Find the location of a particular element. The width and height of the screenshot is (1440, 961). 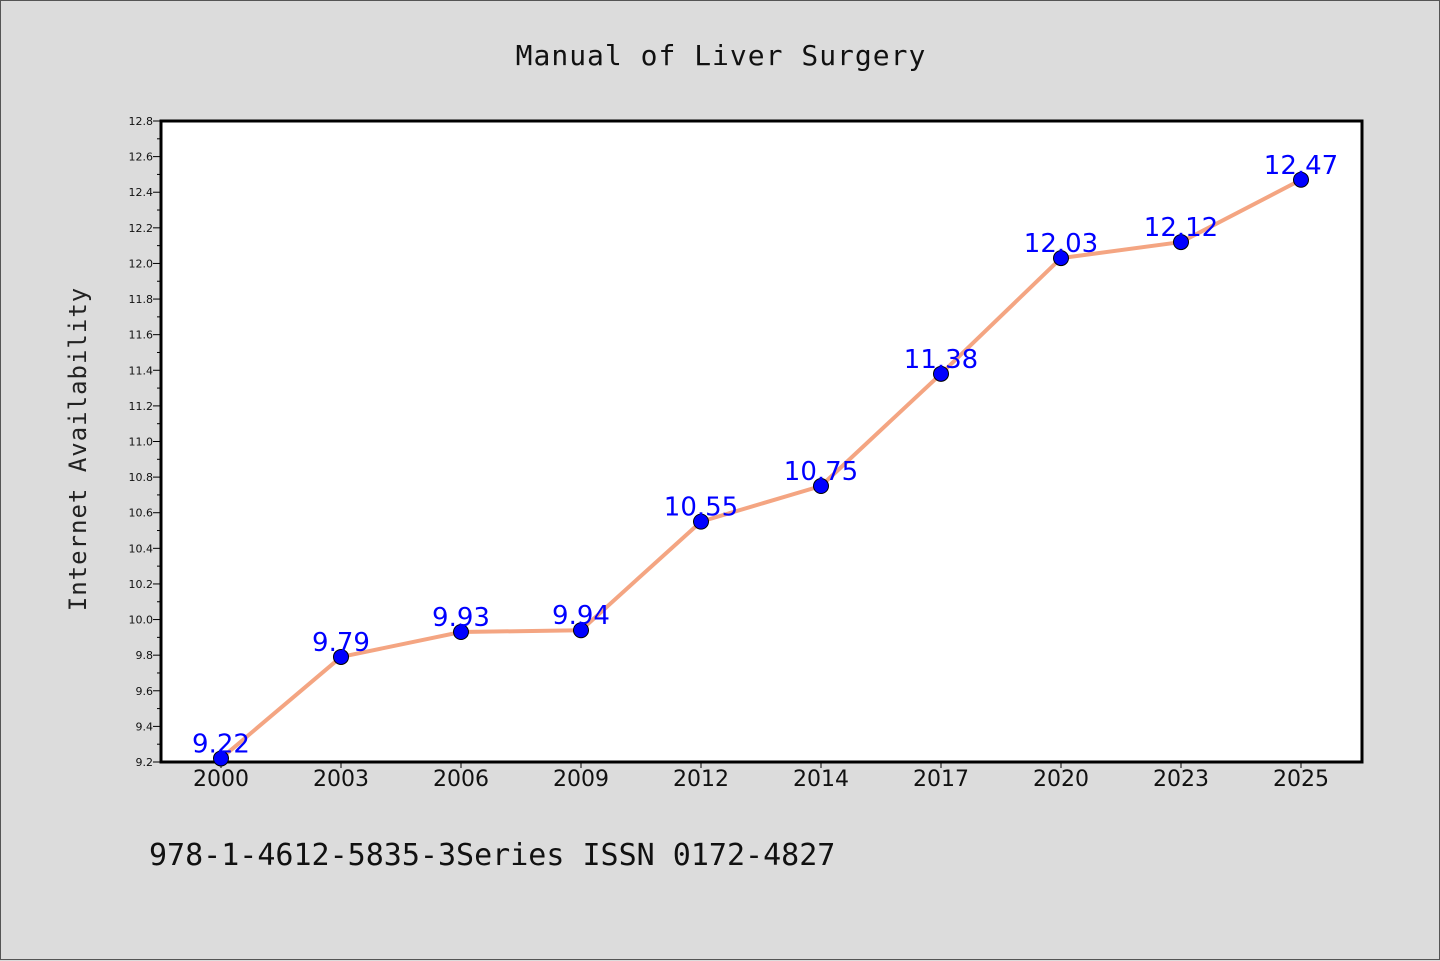

y-tick-label: 9.4 is located at coordinates (145, 726).